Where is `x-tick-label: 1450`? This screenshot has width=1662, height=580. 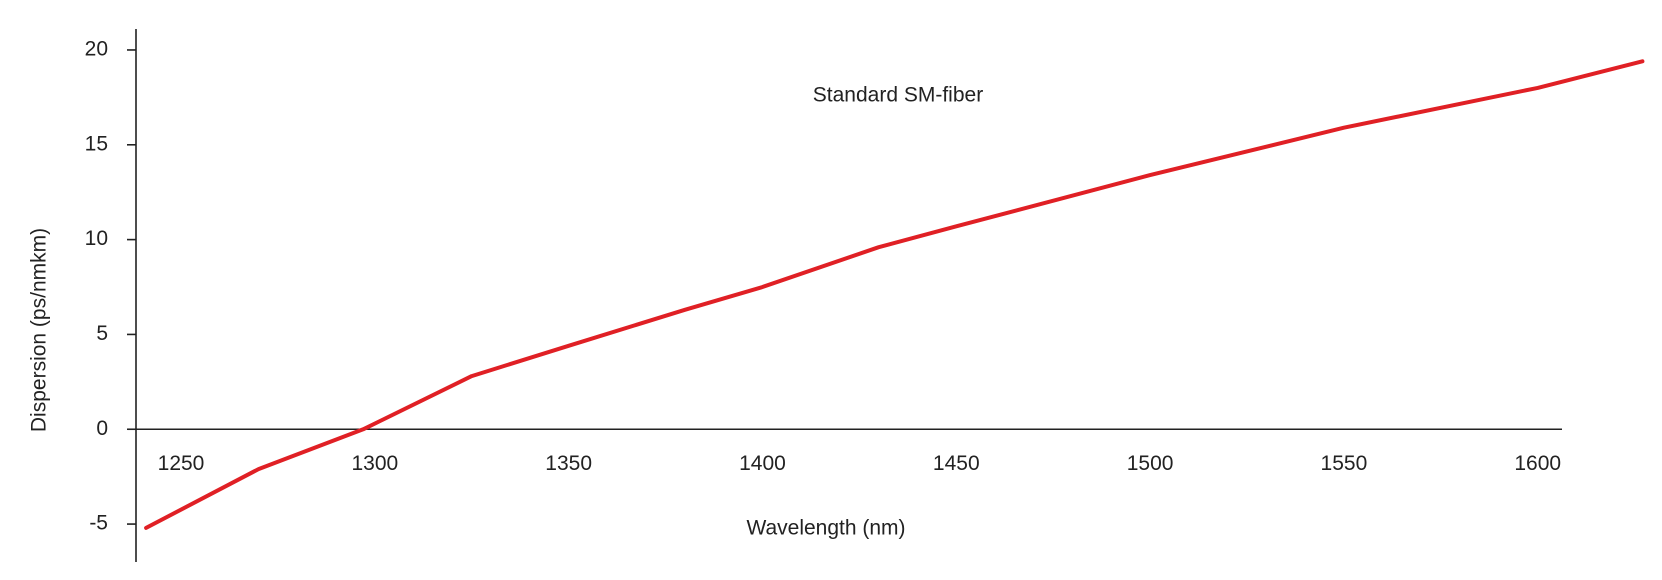 x-tick-label: 1450 is located at coordinates (956, 463).